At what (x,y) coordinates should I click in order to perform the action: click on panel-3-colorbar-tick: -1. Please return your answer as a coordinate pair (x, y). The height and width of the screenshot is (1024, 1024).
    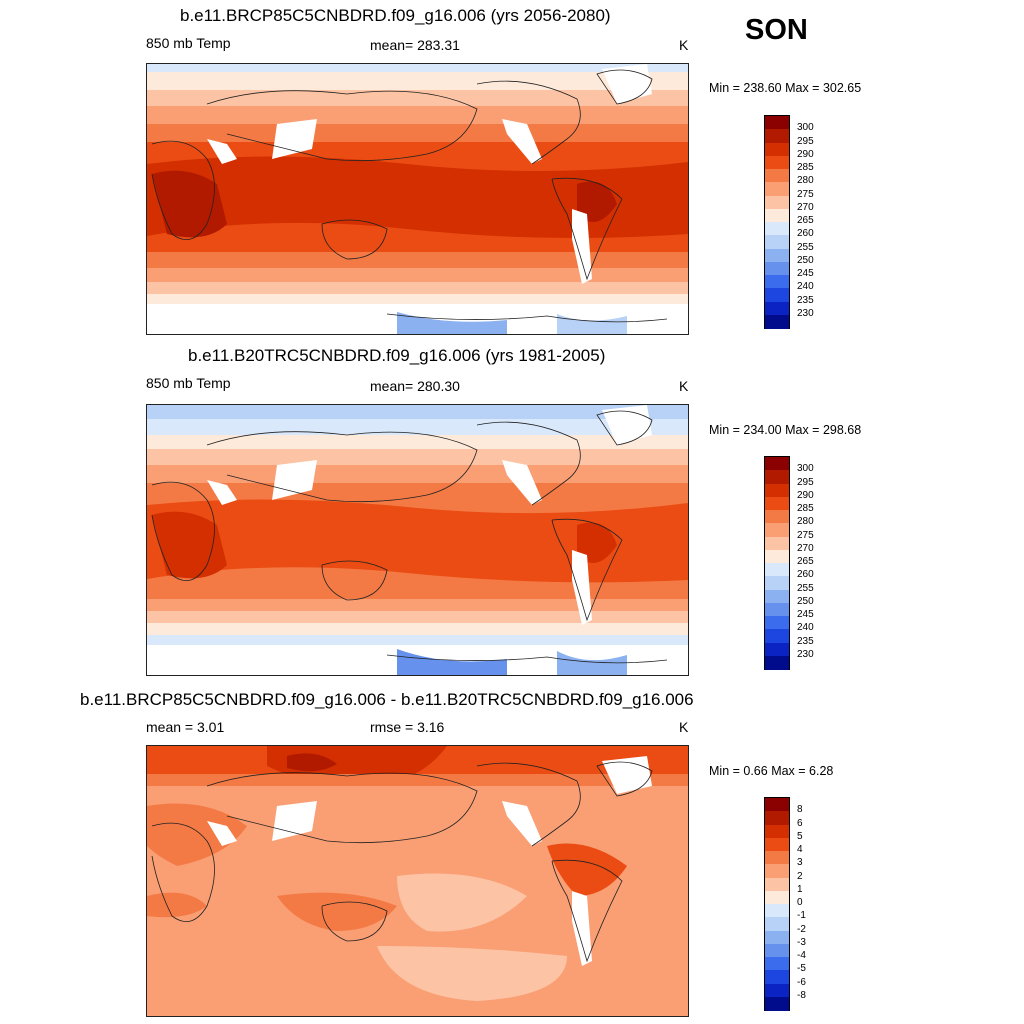
    Looking at the image, I should click on (801, 916).